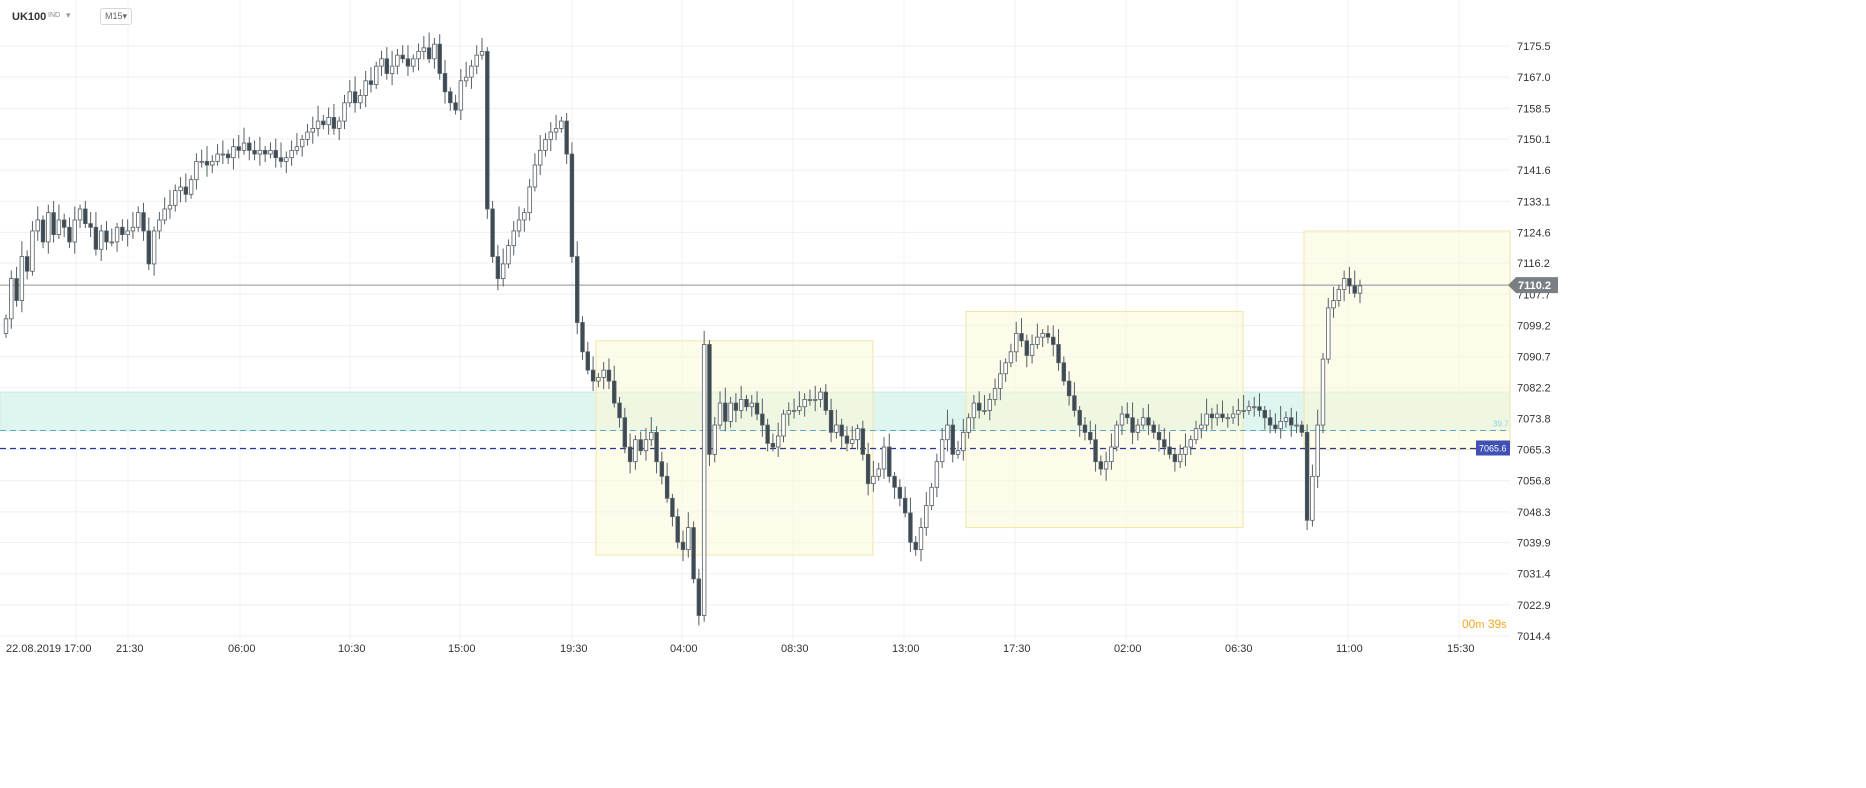  What do you see at coordinates (29, 17) in the screenshot?
I see `symbol-label: UK100` at bounding box center [29, 17].